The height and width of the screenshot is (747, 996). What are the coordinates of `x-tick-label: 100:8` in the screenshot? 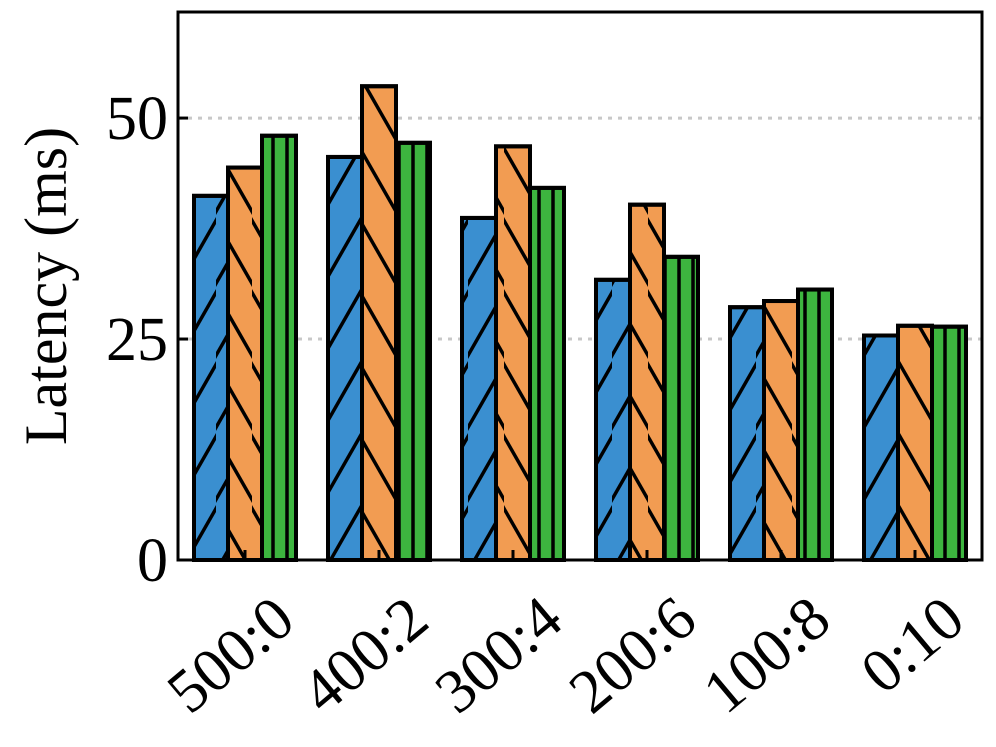 It's located at (767, 655).